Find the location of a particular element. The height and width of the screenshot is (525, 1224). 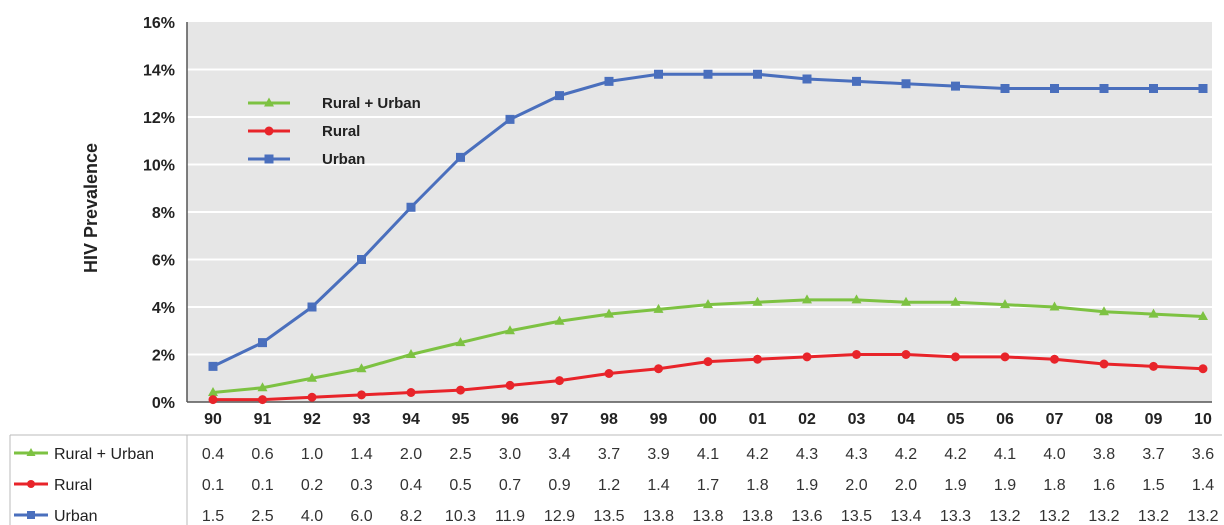

x-tick-label: 07 is located at coordinates (1055, 419).